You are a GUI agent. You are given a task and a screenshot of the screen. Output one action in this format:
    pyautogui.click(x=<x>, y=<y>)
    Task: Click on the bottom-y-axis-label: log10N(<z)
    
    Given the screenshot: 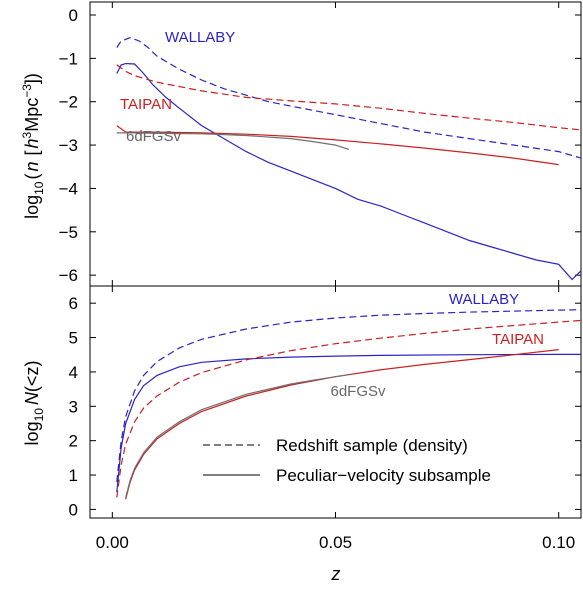 What is the action you would take?
    pyautogui.click(x=34, y=403)
    